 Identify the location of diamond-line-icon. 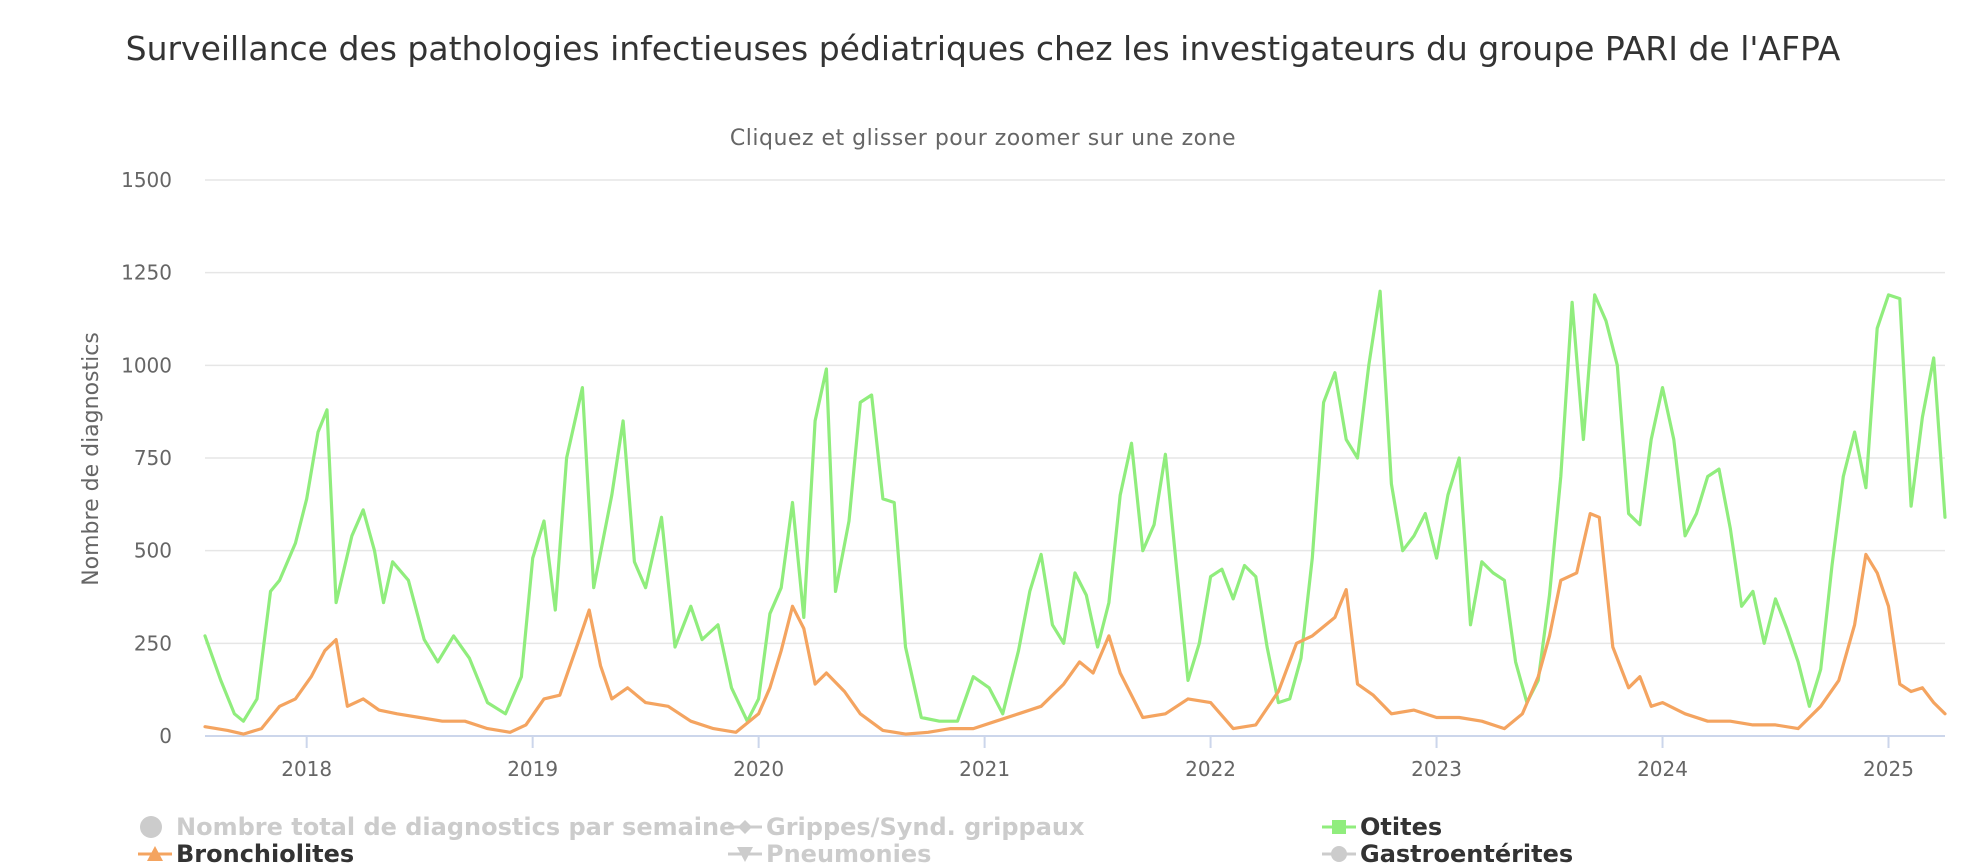
(745, 827).